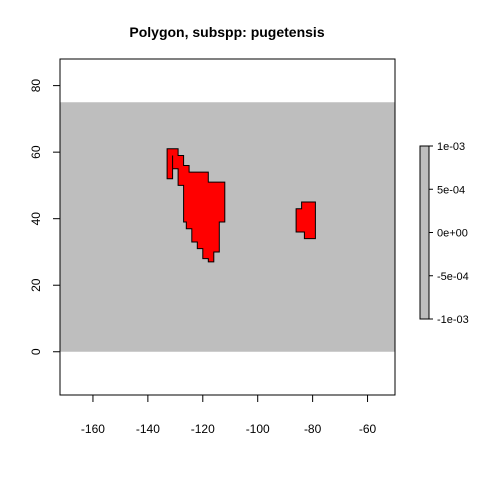 The image size is (480, 485). Describe the element at coordinates (453, 320) in the screenshot. I see `legend-tick-label: -1e-03` at that location.